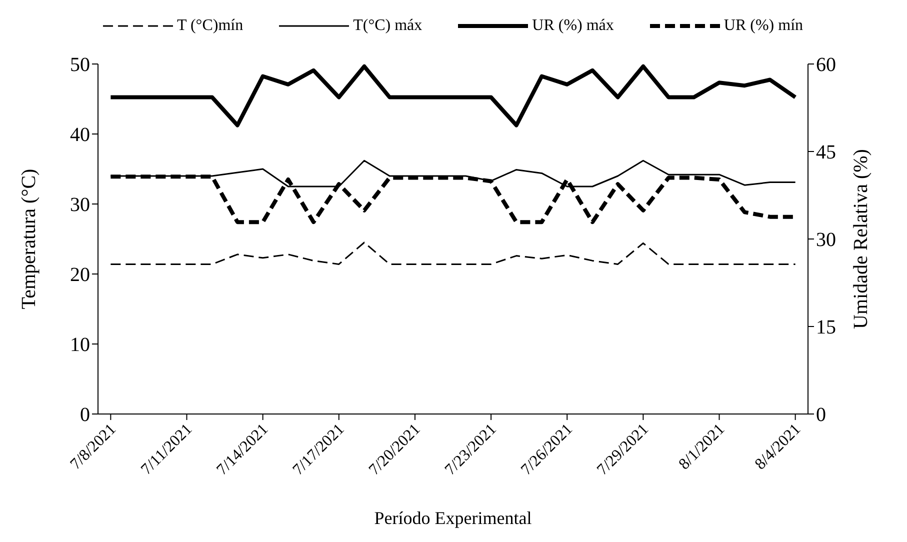 The height and width of the screenshot is (542, 907). Describe the element at coordinates (387, 26) in the screenshot. I see `legend-label: T(°C) máx` at that location.